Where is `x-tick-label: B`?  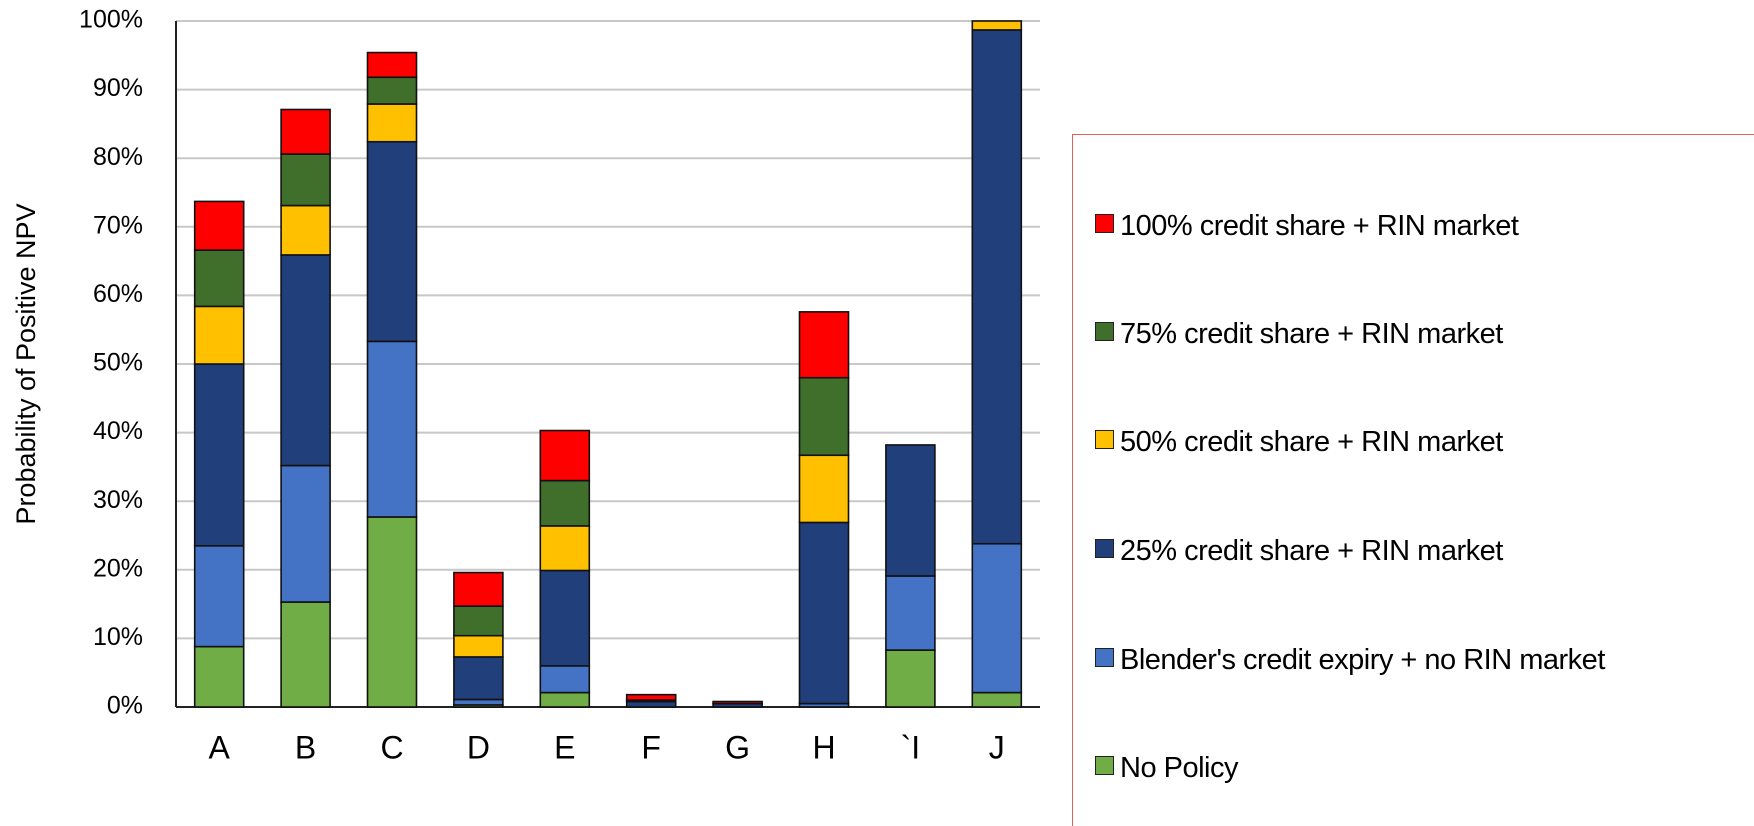
x-tick-label: B is located at coordinates (305, 747).